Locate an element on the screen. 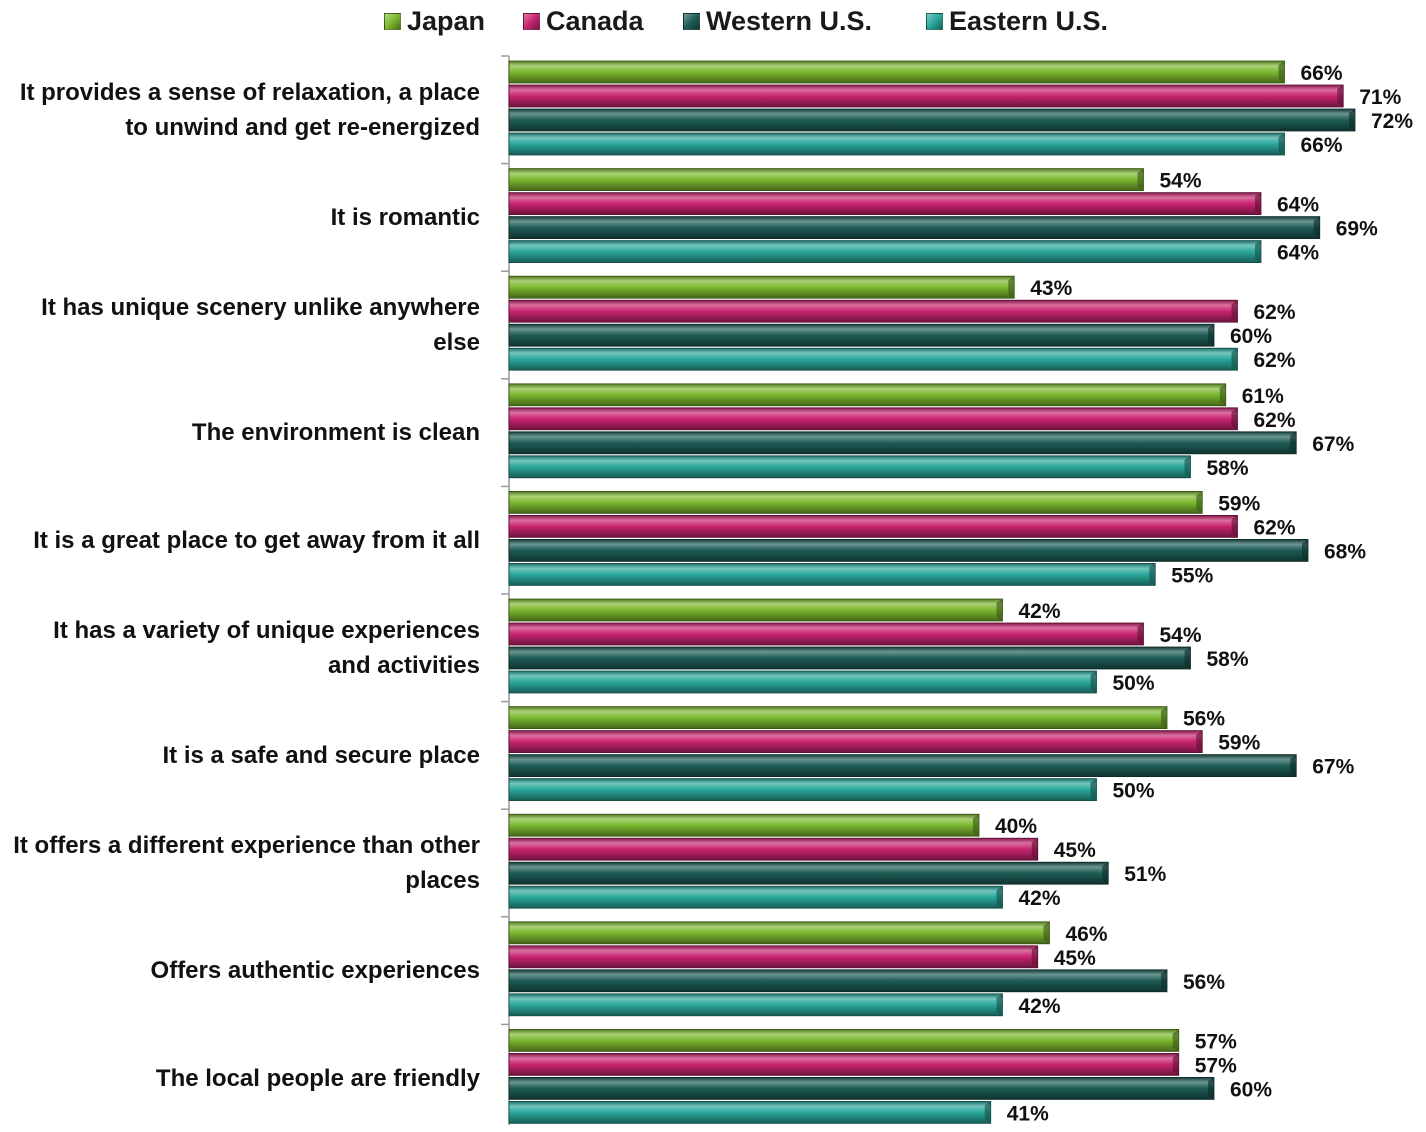 The image size is (1426, 1132). value-label: 68% is located at coordinates (1345, 551).